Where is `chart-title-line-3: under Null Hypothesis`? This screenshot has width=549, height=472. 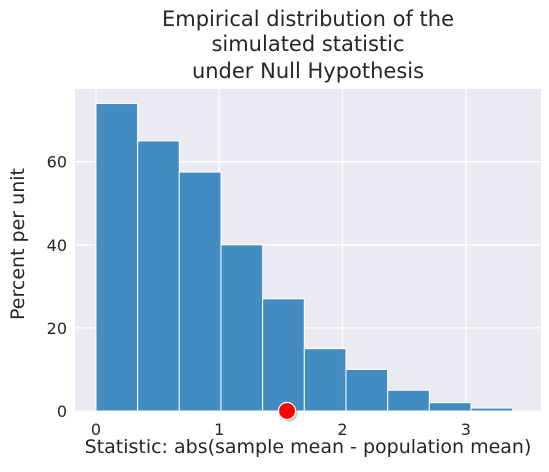
chart-title-line-3: under Null Hypothesis is located at coordinates (308, 71).